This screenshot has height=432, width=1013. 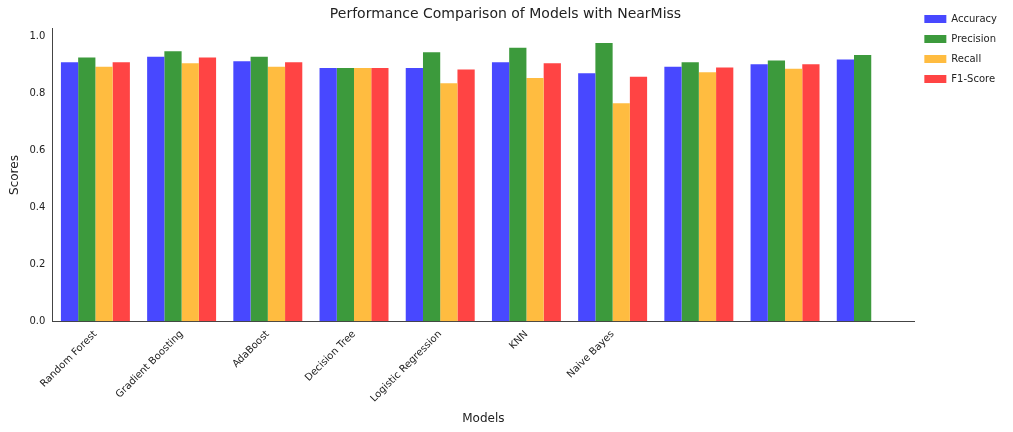 I want to click on y-tick-label: 0.2, so click(x=37, y=263).